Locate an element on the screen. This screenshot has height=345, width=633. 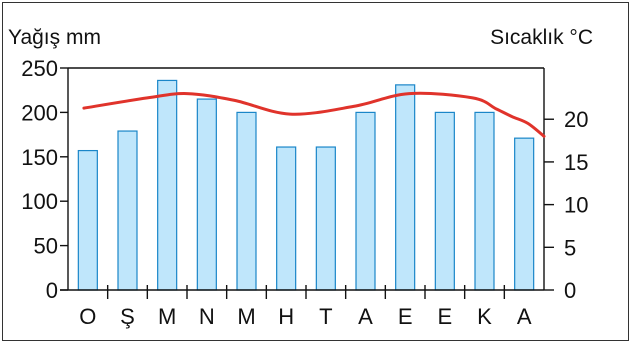
y-right-tick-label-4: 20 is located at coordinates (576, 119).